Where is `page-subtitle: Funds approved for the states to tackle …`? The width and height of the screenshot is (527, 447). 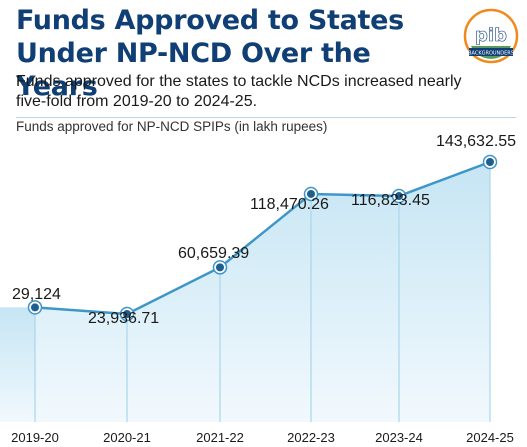 page-subtitle: Funds approved for the states to tackle … is located at coordinates (239, 91).